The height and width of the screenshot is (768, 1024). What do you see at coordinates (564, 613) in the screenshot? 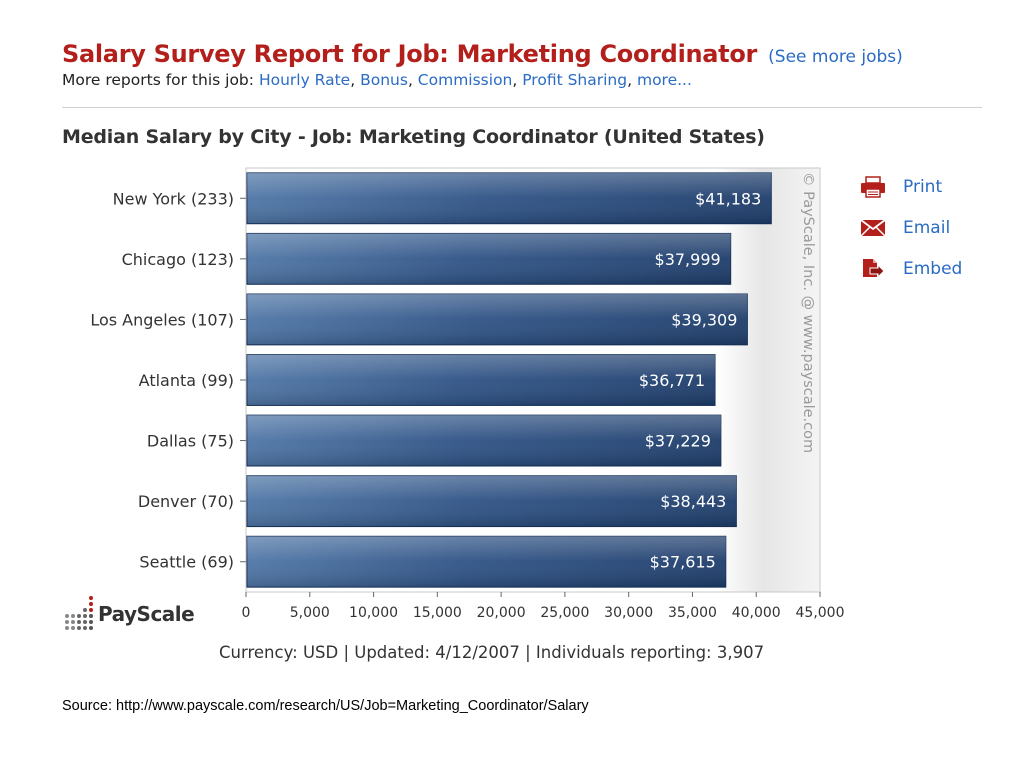
I see `x-tick-label: 25,000` at bounding box center [564, 613].